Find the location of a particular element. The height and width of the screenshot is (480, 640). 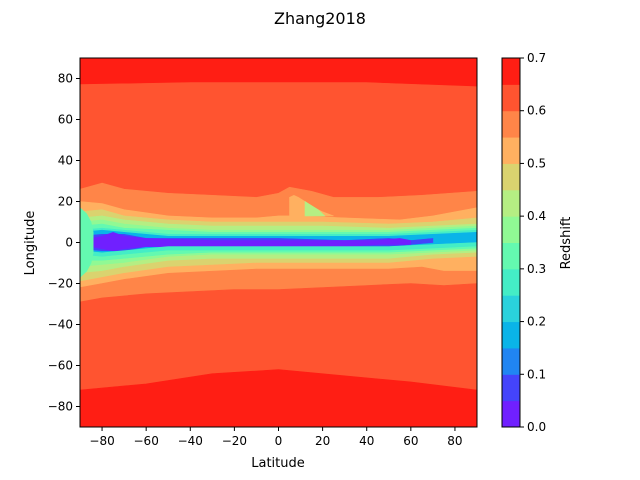

x-axis: −80 −60 −40 −20 0 20 40 60 80 is located at coordinates (276, 437).